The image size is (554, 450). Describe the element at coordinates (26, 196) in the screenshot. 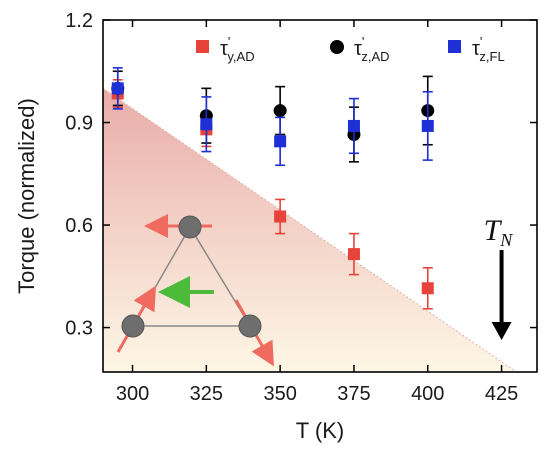

I see `y-axis-label: Torque (normalized)` at that location.